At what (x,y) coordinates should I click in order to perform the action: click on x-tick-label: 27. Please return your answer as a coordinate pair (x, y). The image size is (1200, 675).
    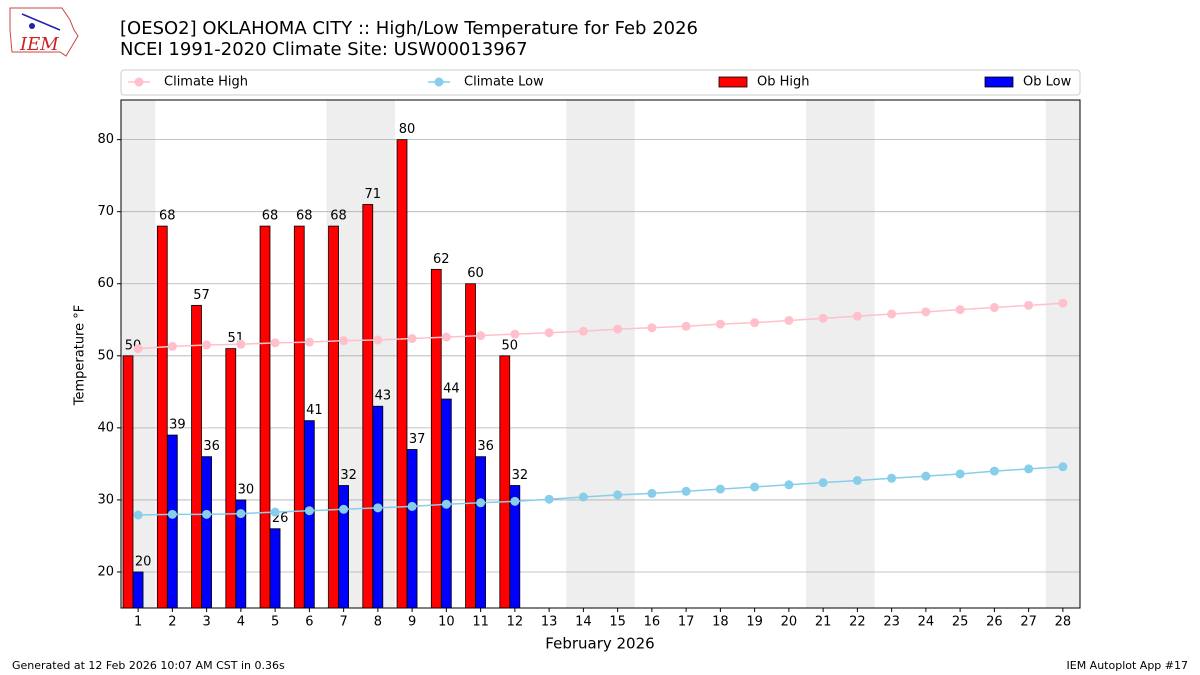
    Looking at the image, I should click on (1028, 622).